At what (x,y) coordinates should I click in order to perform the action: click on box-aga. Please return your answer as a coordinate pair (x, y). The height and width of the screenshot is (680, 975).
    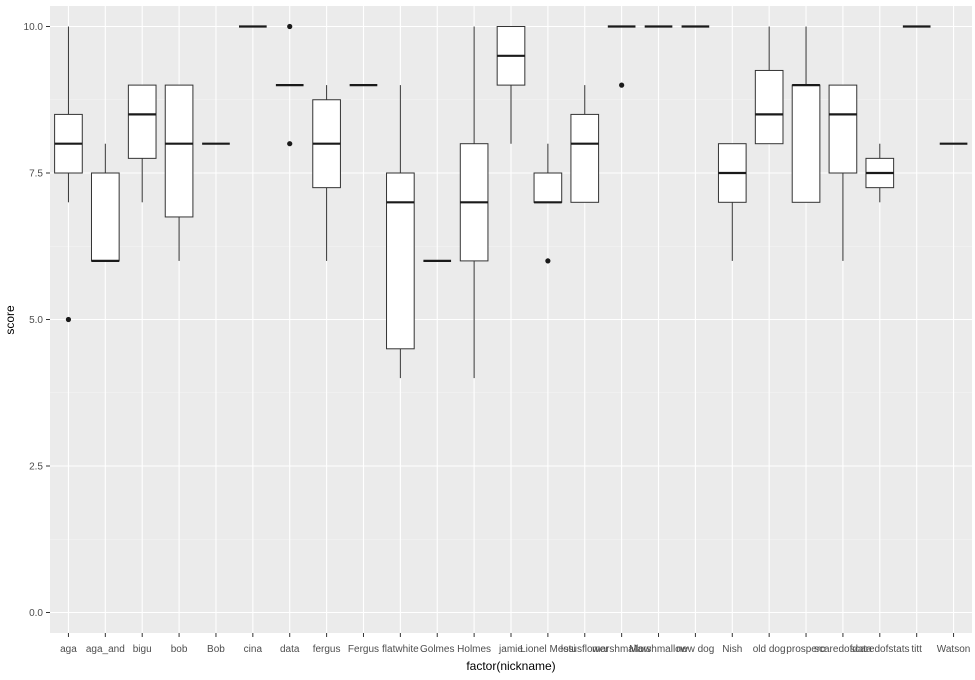
    Looking at the image, I should click on (68, 174).